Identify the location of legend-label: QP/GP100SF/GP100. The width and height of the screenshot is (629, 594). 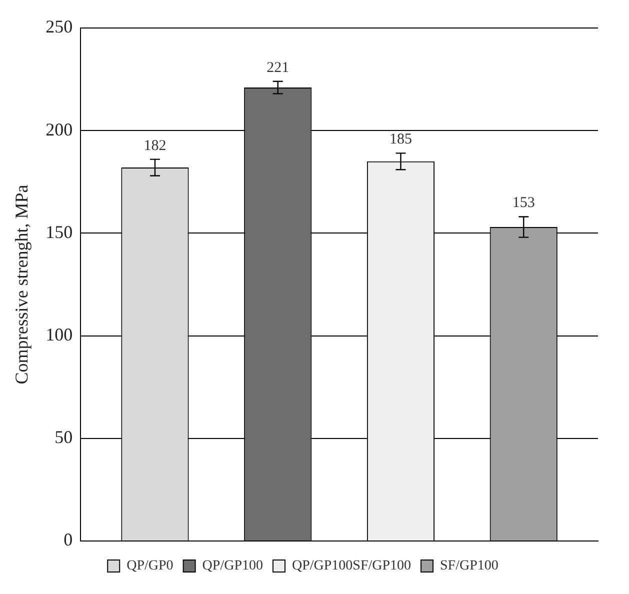
(352, 566).